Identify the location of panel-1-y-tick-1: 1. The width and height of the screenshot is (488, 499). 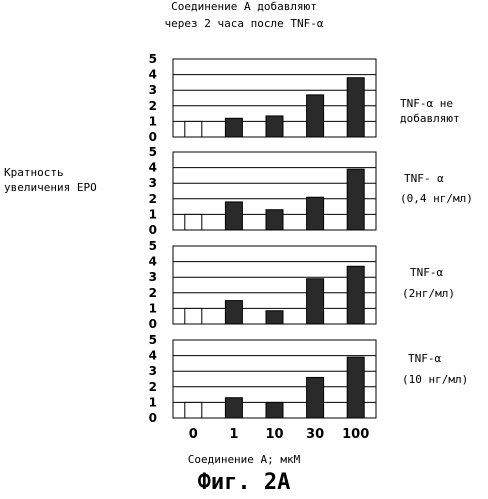
(153, 121).